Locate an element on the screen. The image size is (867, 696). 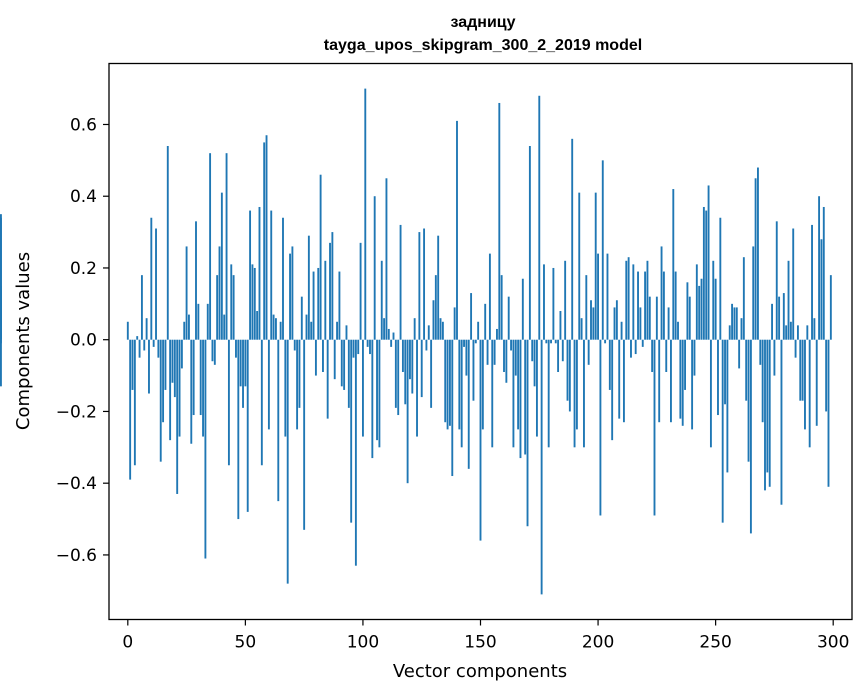
y-axis-ticks: −0.6 −0.4 −0.2 0.0 0.2 0.4 0.6 is located at coordinates (82, 340).